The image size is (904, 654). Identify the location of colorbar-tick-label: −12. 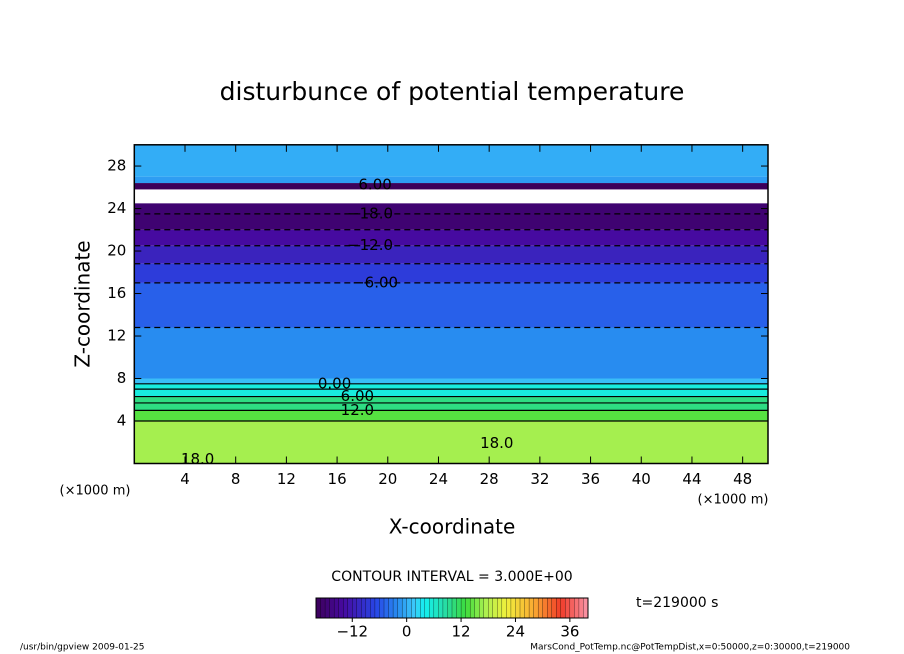
(352, 632).